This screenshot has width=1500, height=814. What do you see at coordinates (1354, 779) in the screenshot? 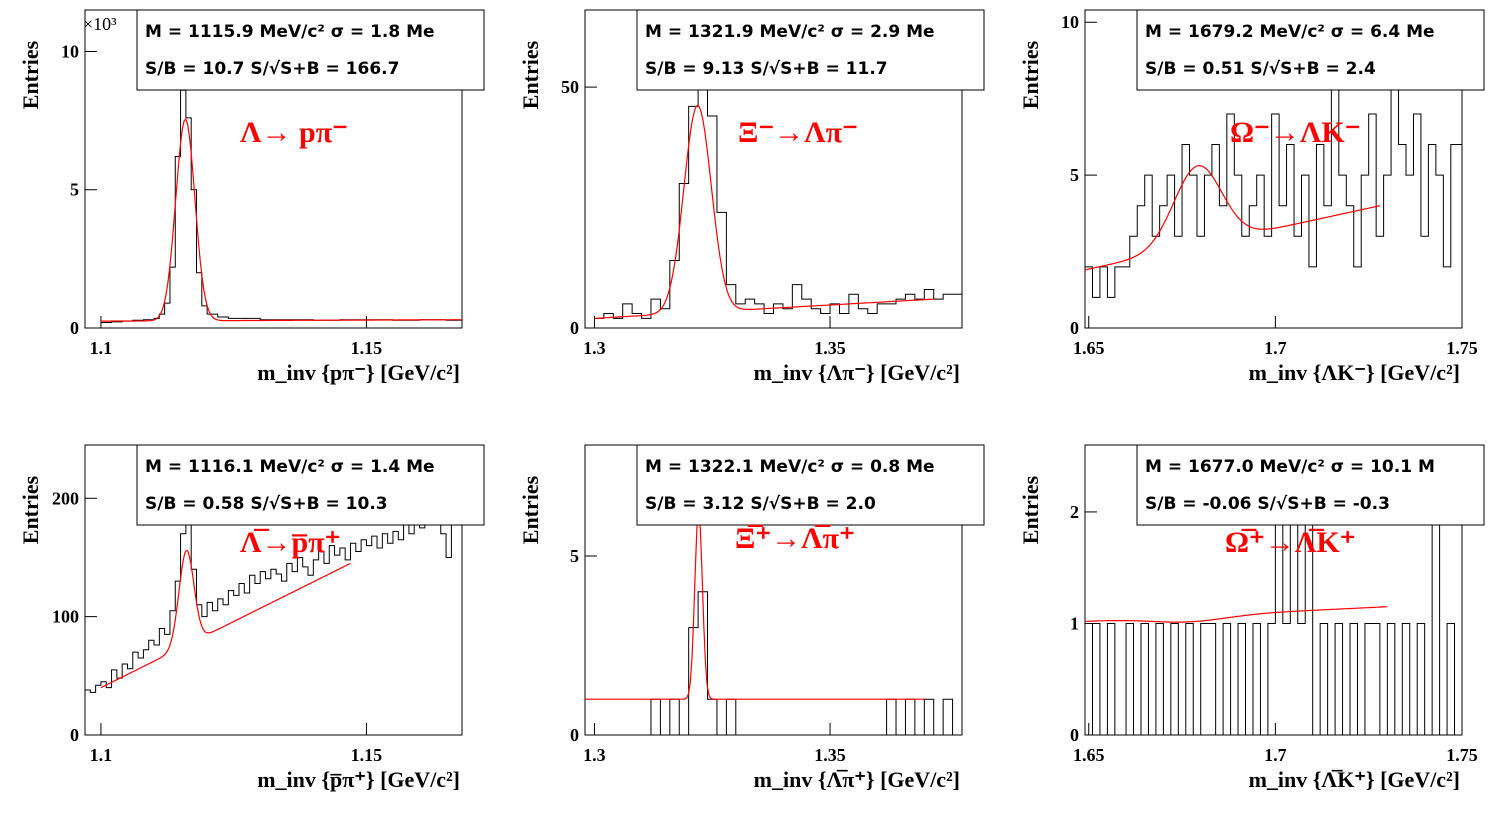
I see `x-axis-label: m_inv {Λ̅K⁺} [GeV/c²]` at bounding box center [1354, 779].